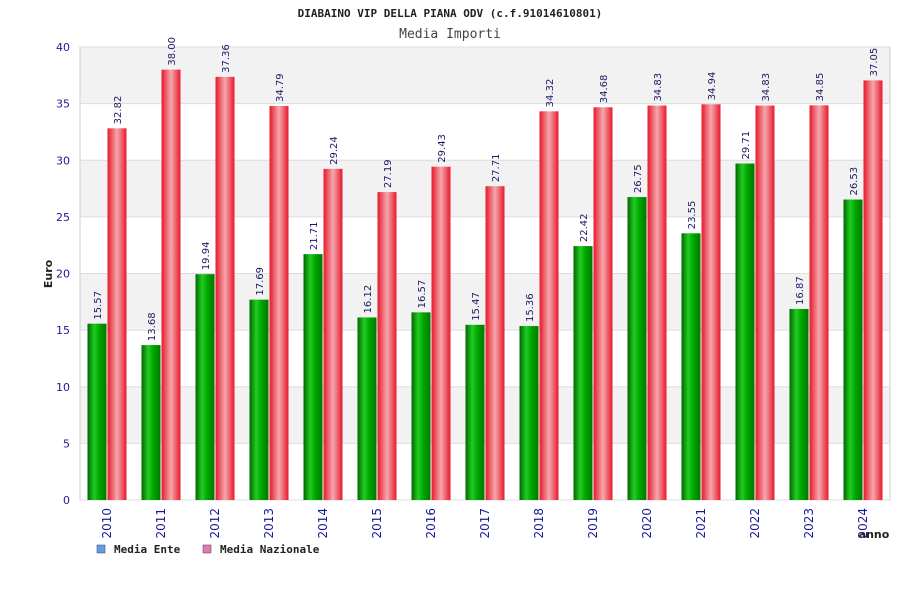 The image size is (900, 600). Describe the element at coordinates (755, 523) in the screenshot. I see `x-tick-label-2022: 2022` at that location.